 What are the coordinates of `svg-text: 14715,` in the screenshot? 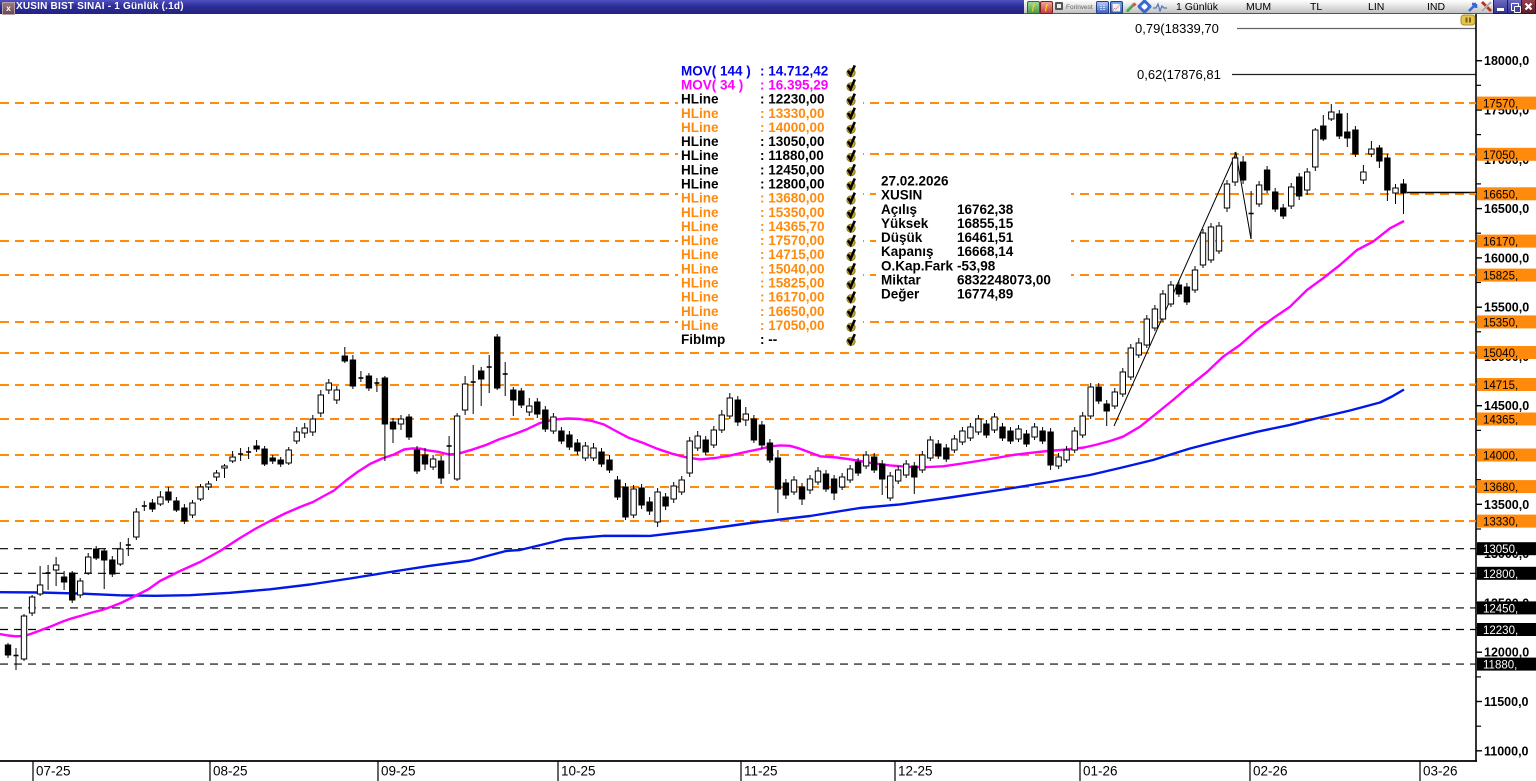 It's located at (1500, 386).